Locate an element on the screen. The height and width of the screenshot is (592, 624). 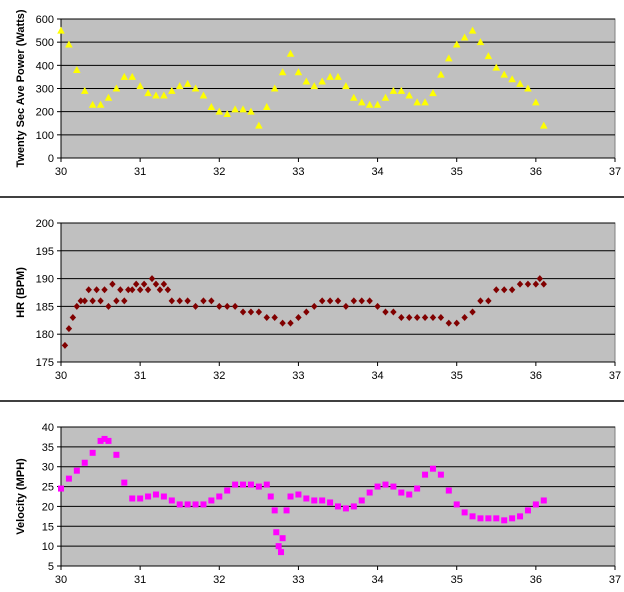
y-tick-label: 185 is located at coordinates (45, 307).